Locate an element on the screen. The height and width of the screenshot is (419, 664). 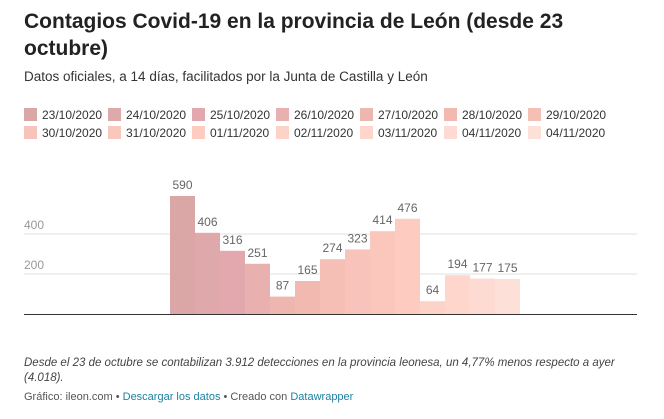
legend-label: 30/10/2020 is located at coordinates (72, 132).